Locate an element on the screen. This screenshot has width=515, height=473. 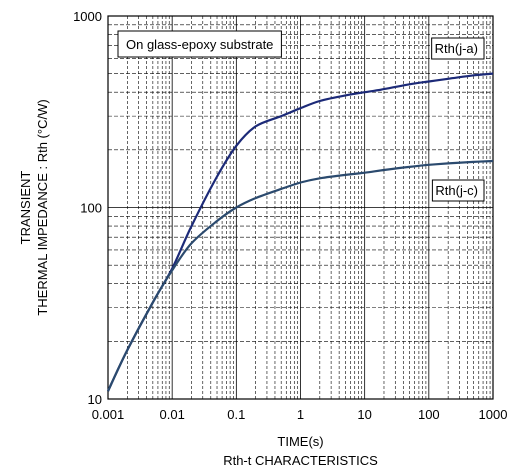
y-tick-label: 100 is located at coordinates (91, 208).